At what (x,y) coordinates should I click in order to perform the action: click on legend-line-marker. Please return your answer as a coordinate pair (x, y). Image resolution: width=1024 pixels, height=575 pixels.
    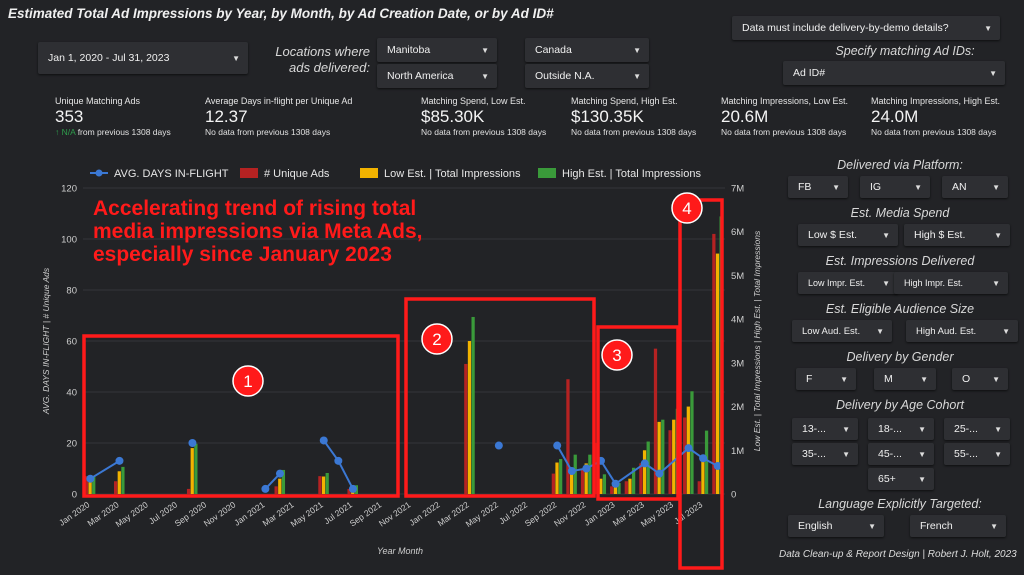
    Looking at the image, I should click on (99, 173).